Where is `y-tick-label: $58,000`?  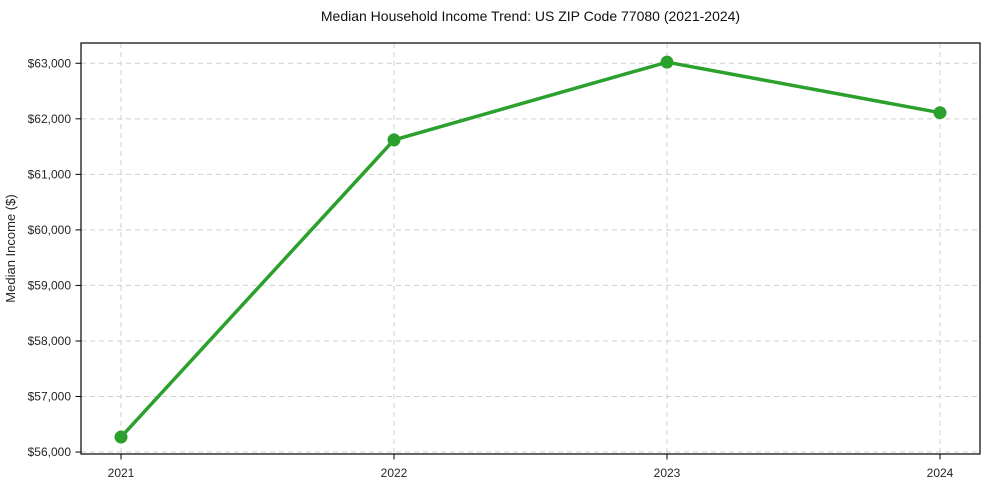
y-tick-label: $58,000 is located at coordinates (50, 341).